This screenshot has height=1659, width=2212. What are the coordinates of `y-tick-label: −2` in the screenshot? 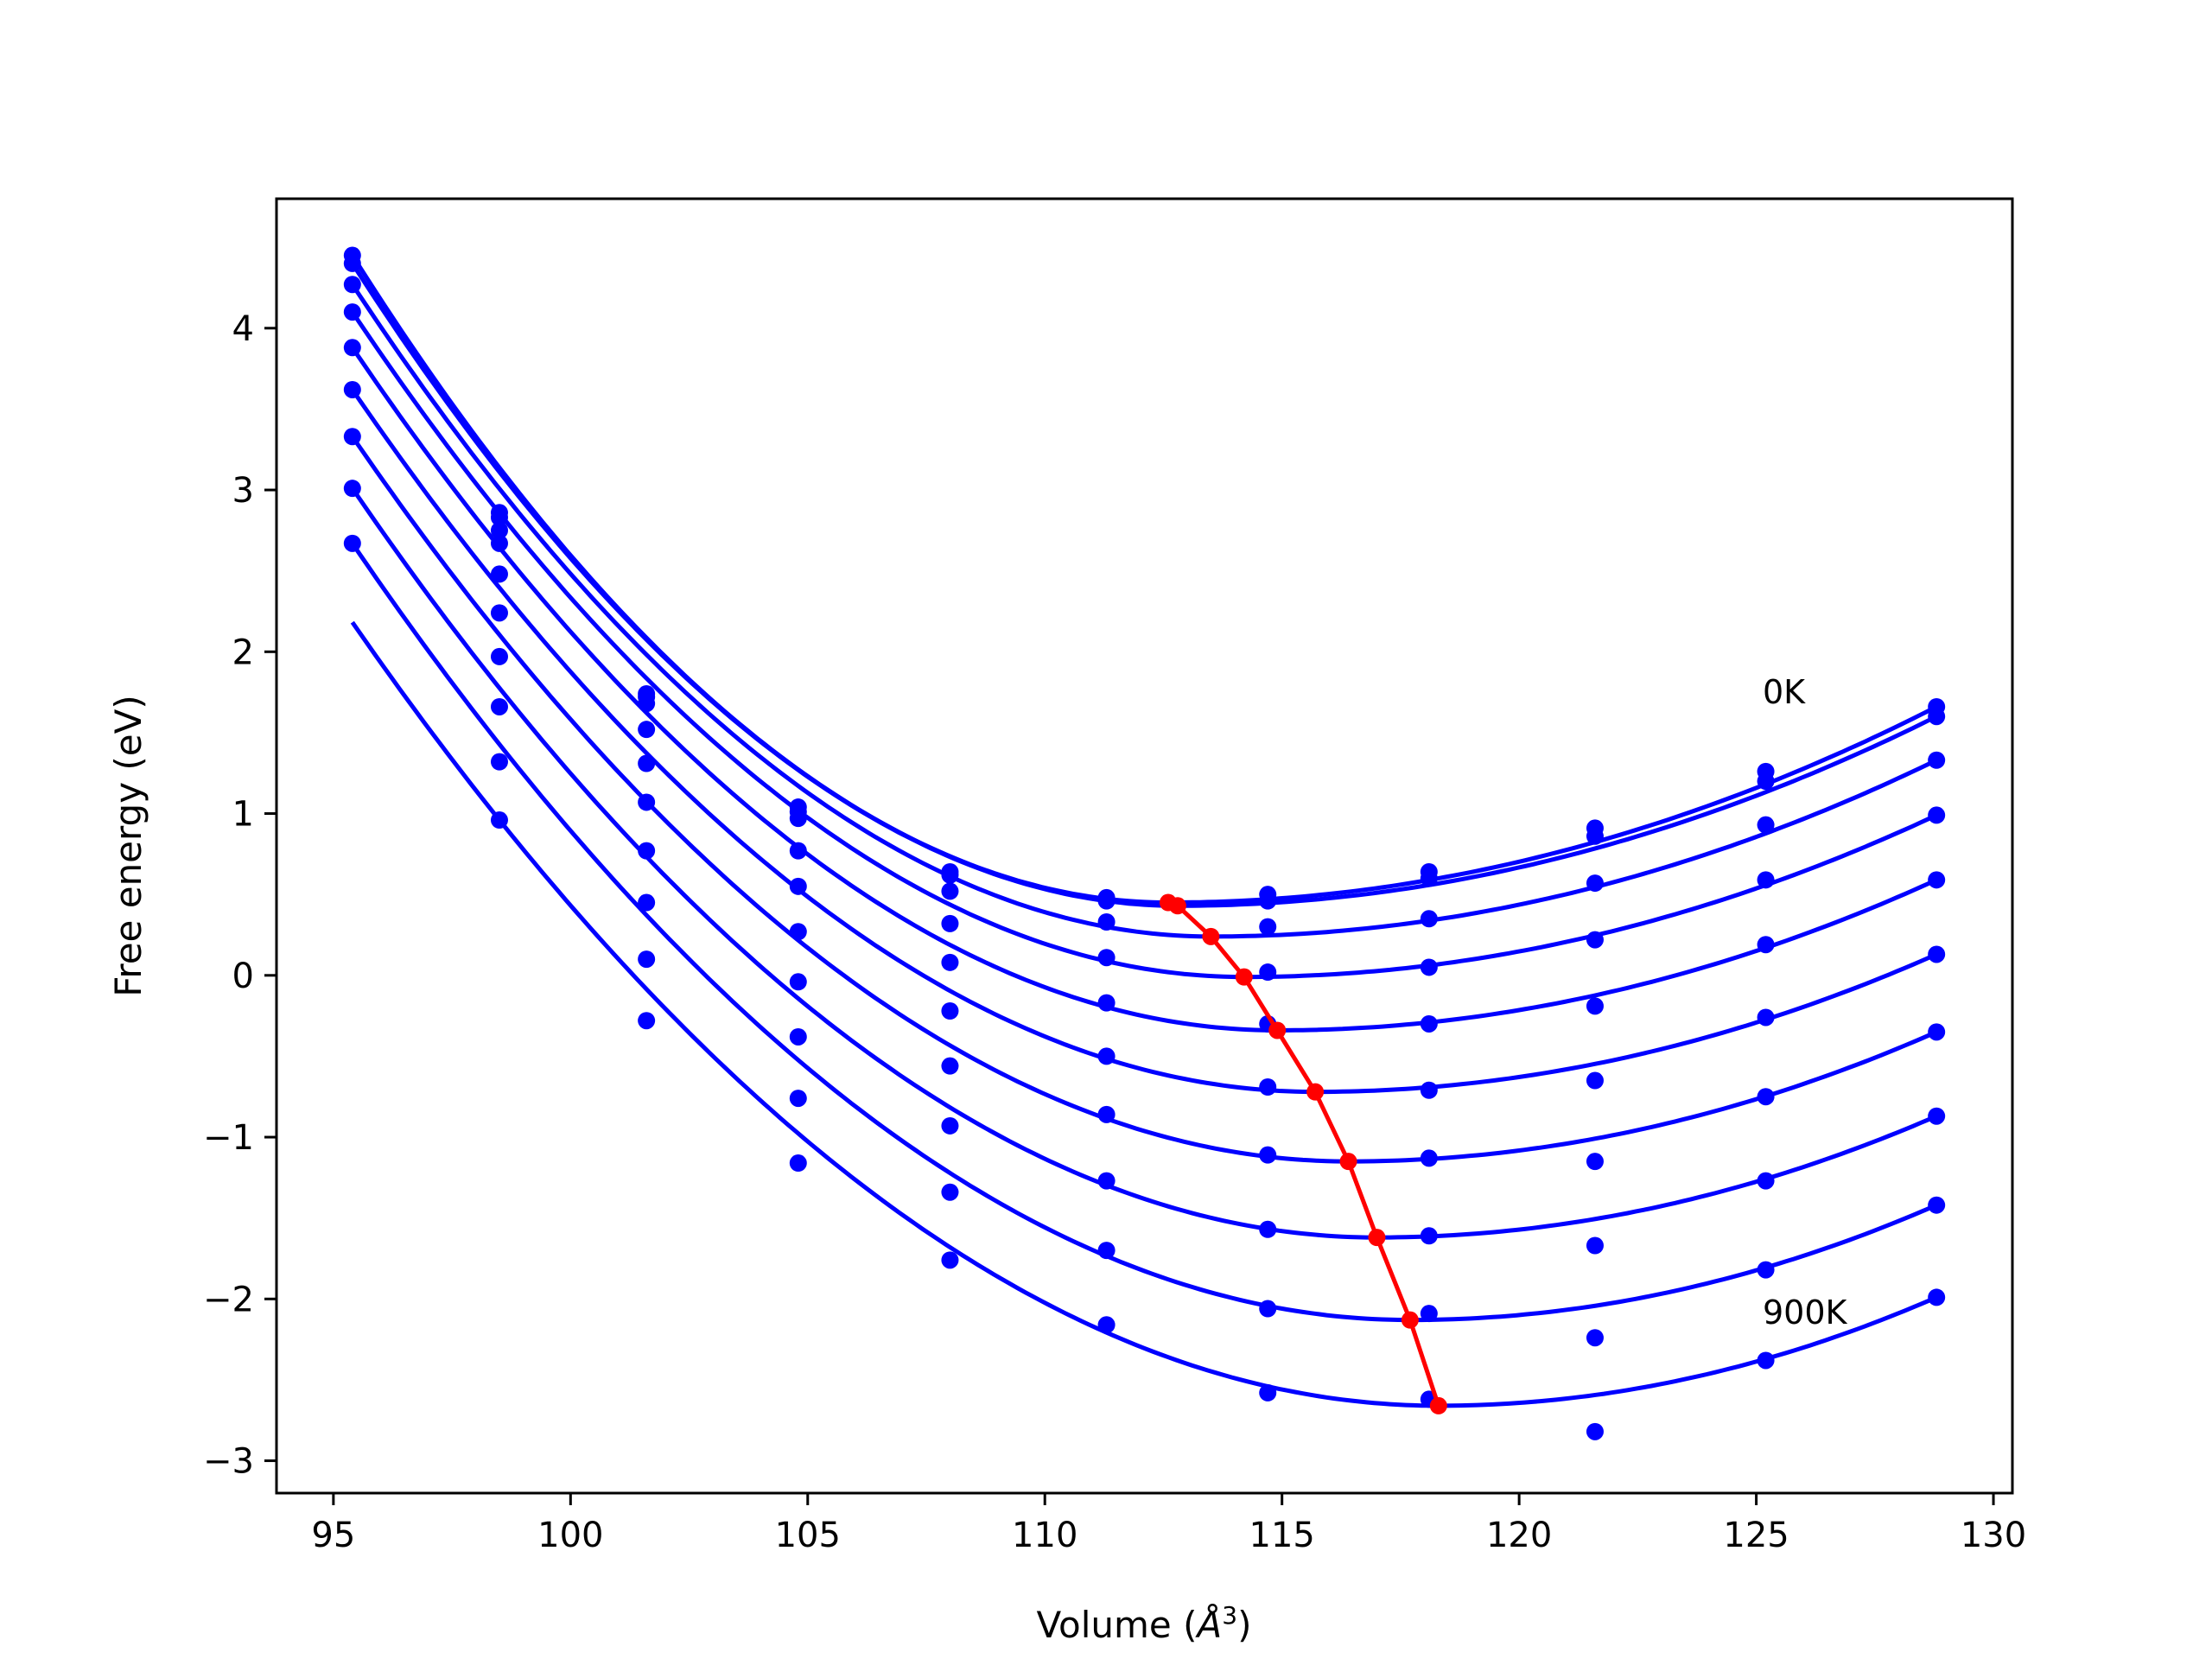 It's located at (229, 1299).